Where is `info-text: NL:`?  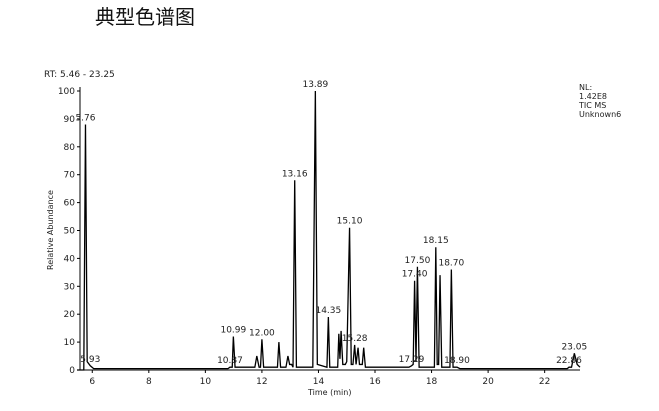 info-text: NL: is located at coordinates (585, 87).